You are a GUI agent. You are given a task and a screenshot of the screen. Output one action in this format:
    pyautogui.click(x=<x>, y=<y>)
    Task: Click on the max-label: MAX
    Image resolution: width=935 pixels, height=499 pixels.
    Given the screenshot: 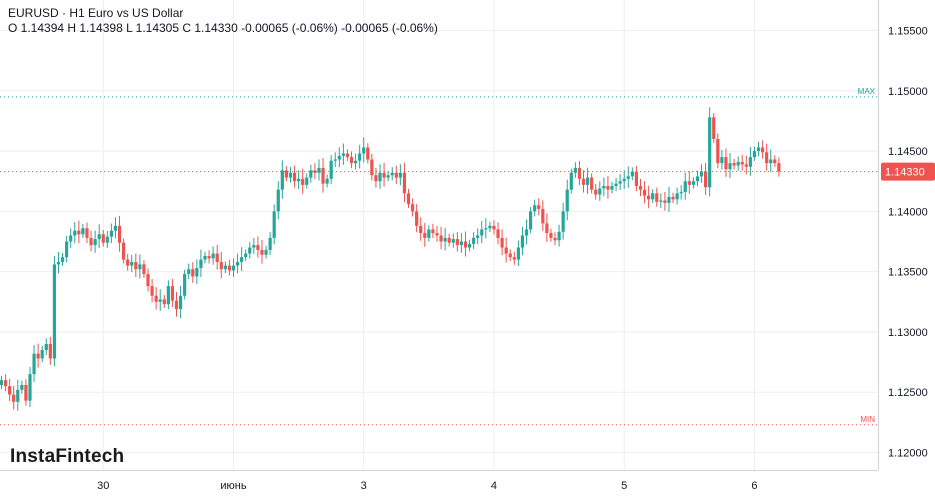 What is the action you would take?
    pyautogui.click(x=867, y=91)
    